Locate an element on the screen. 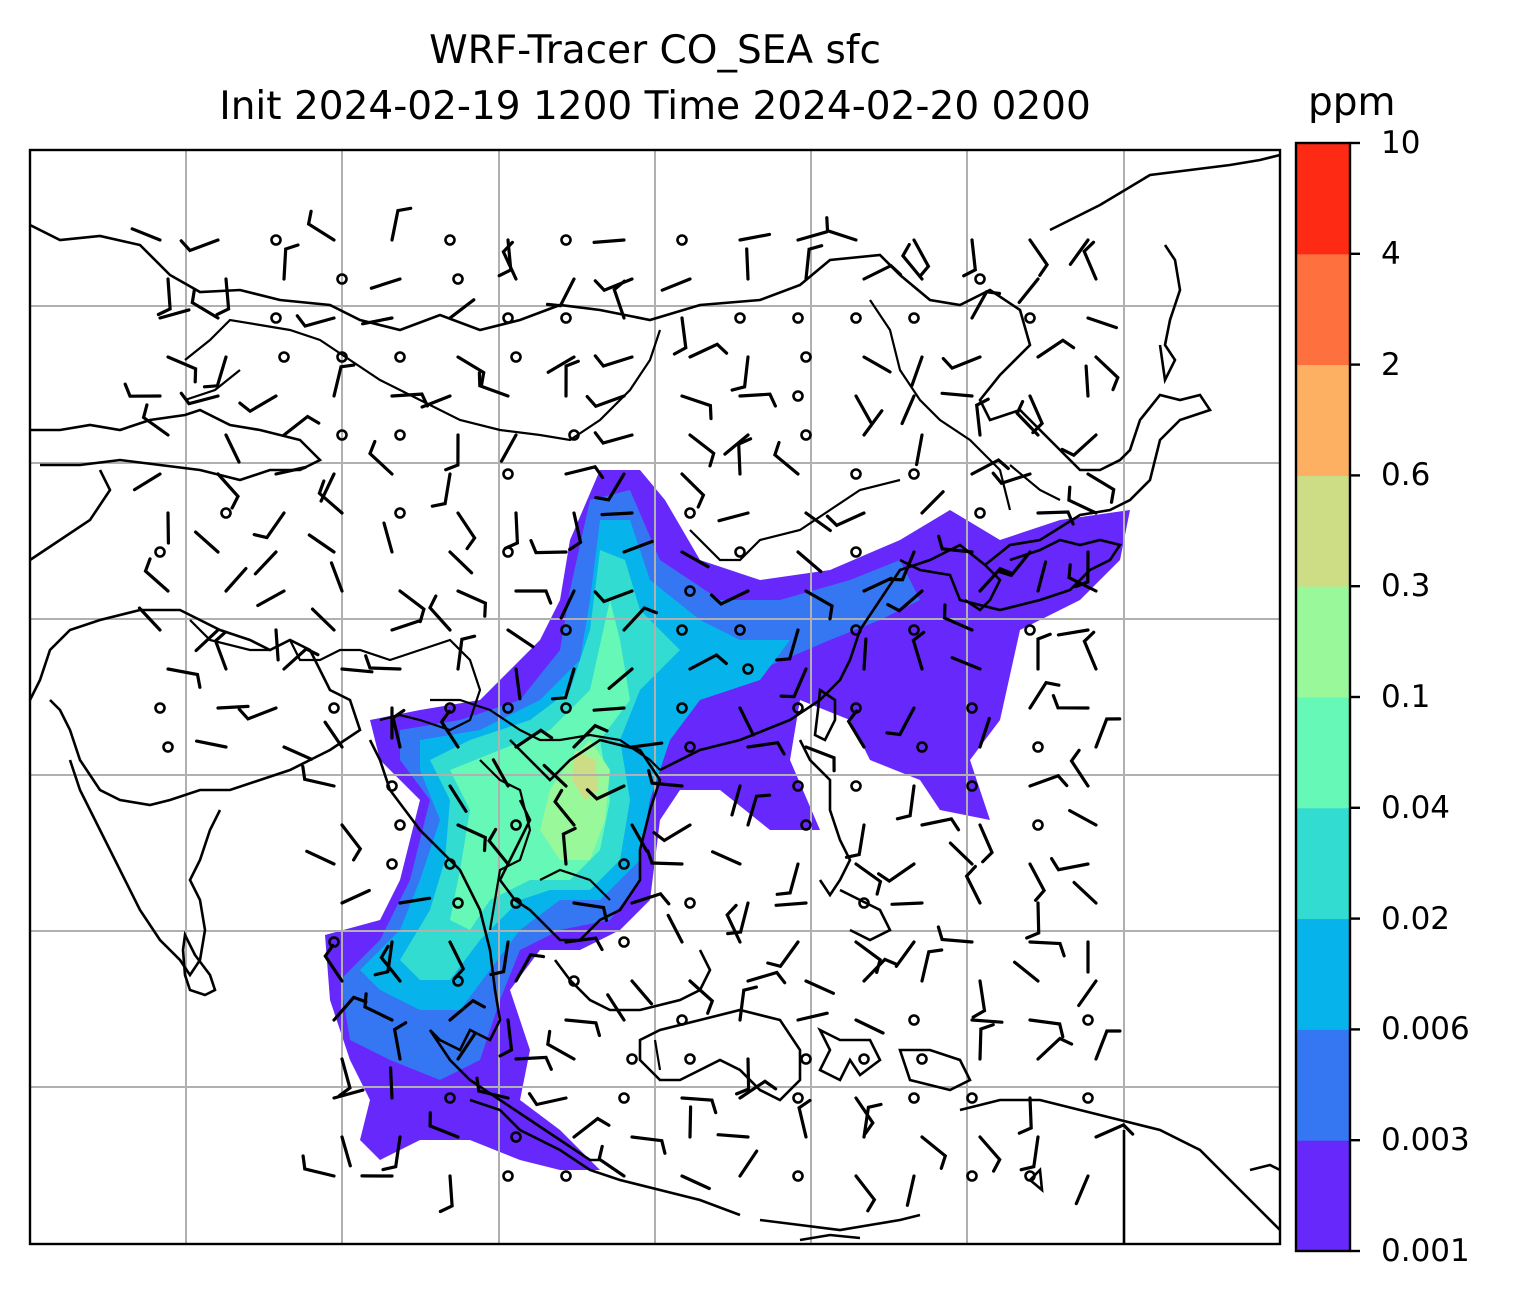 This screenshot has height=1306, width=1528. colorbar is located at coordinates (1327, 697).